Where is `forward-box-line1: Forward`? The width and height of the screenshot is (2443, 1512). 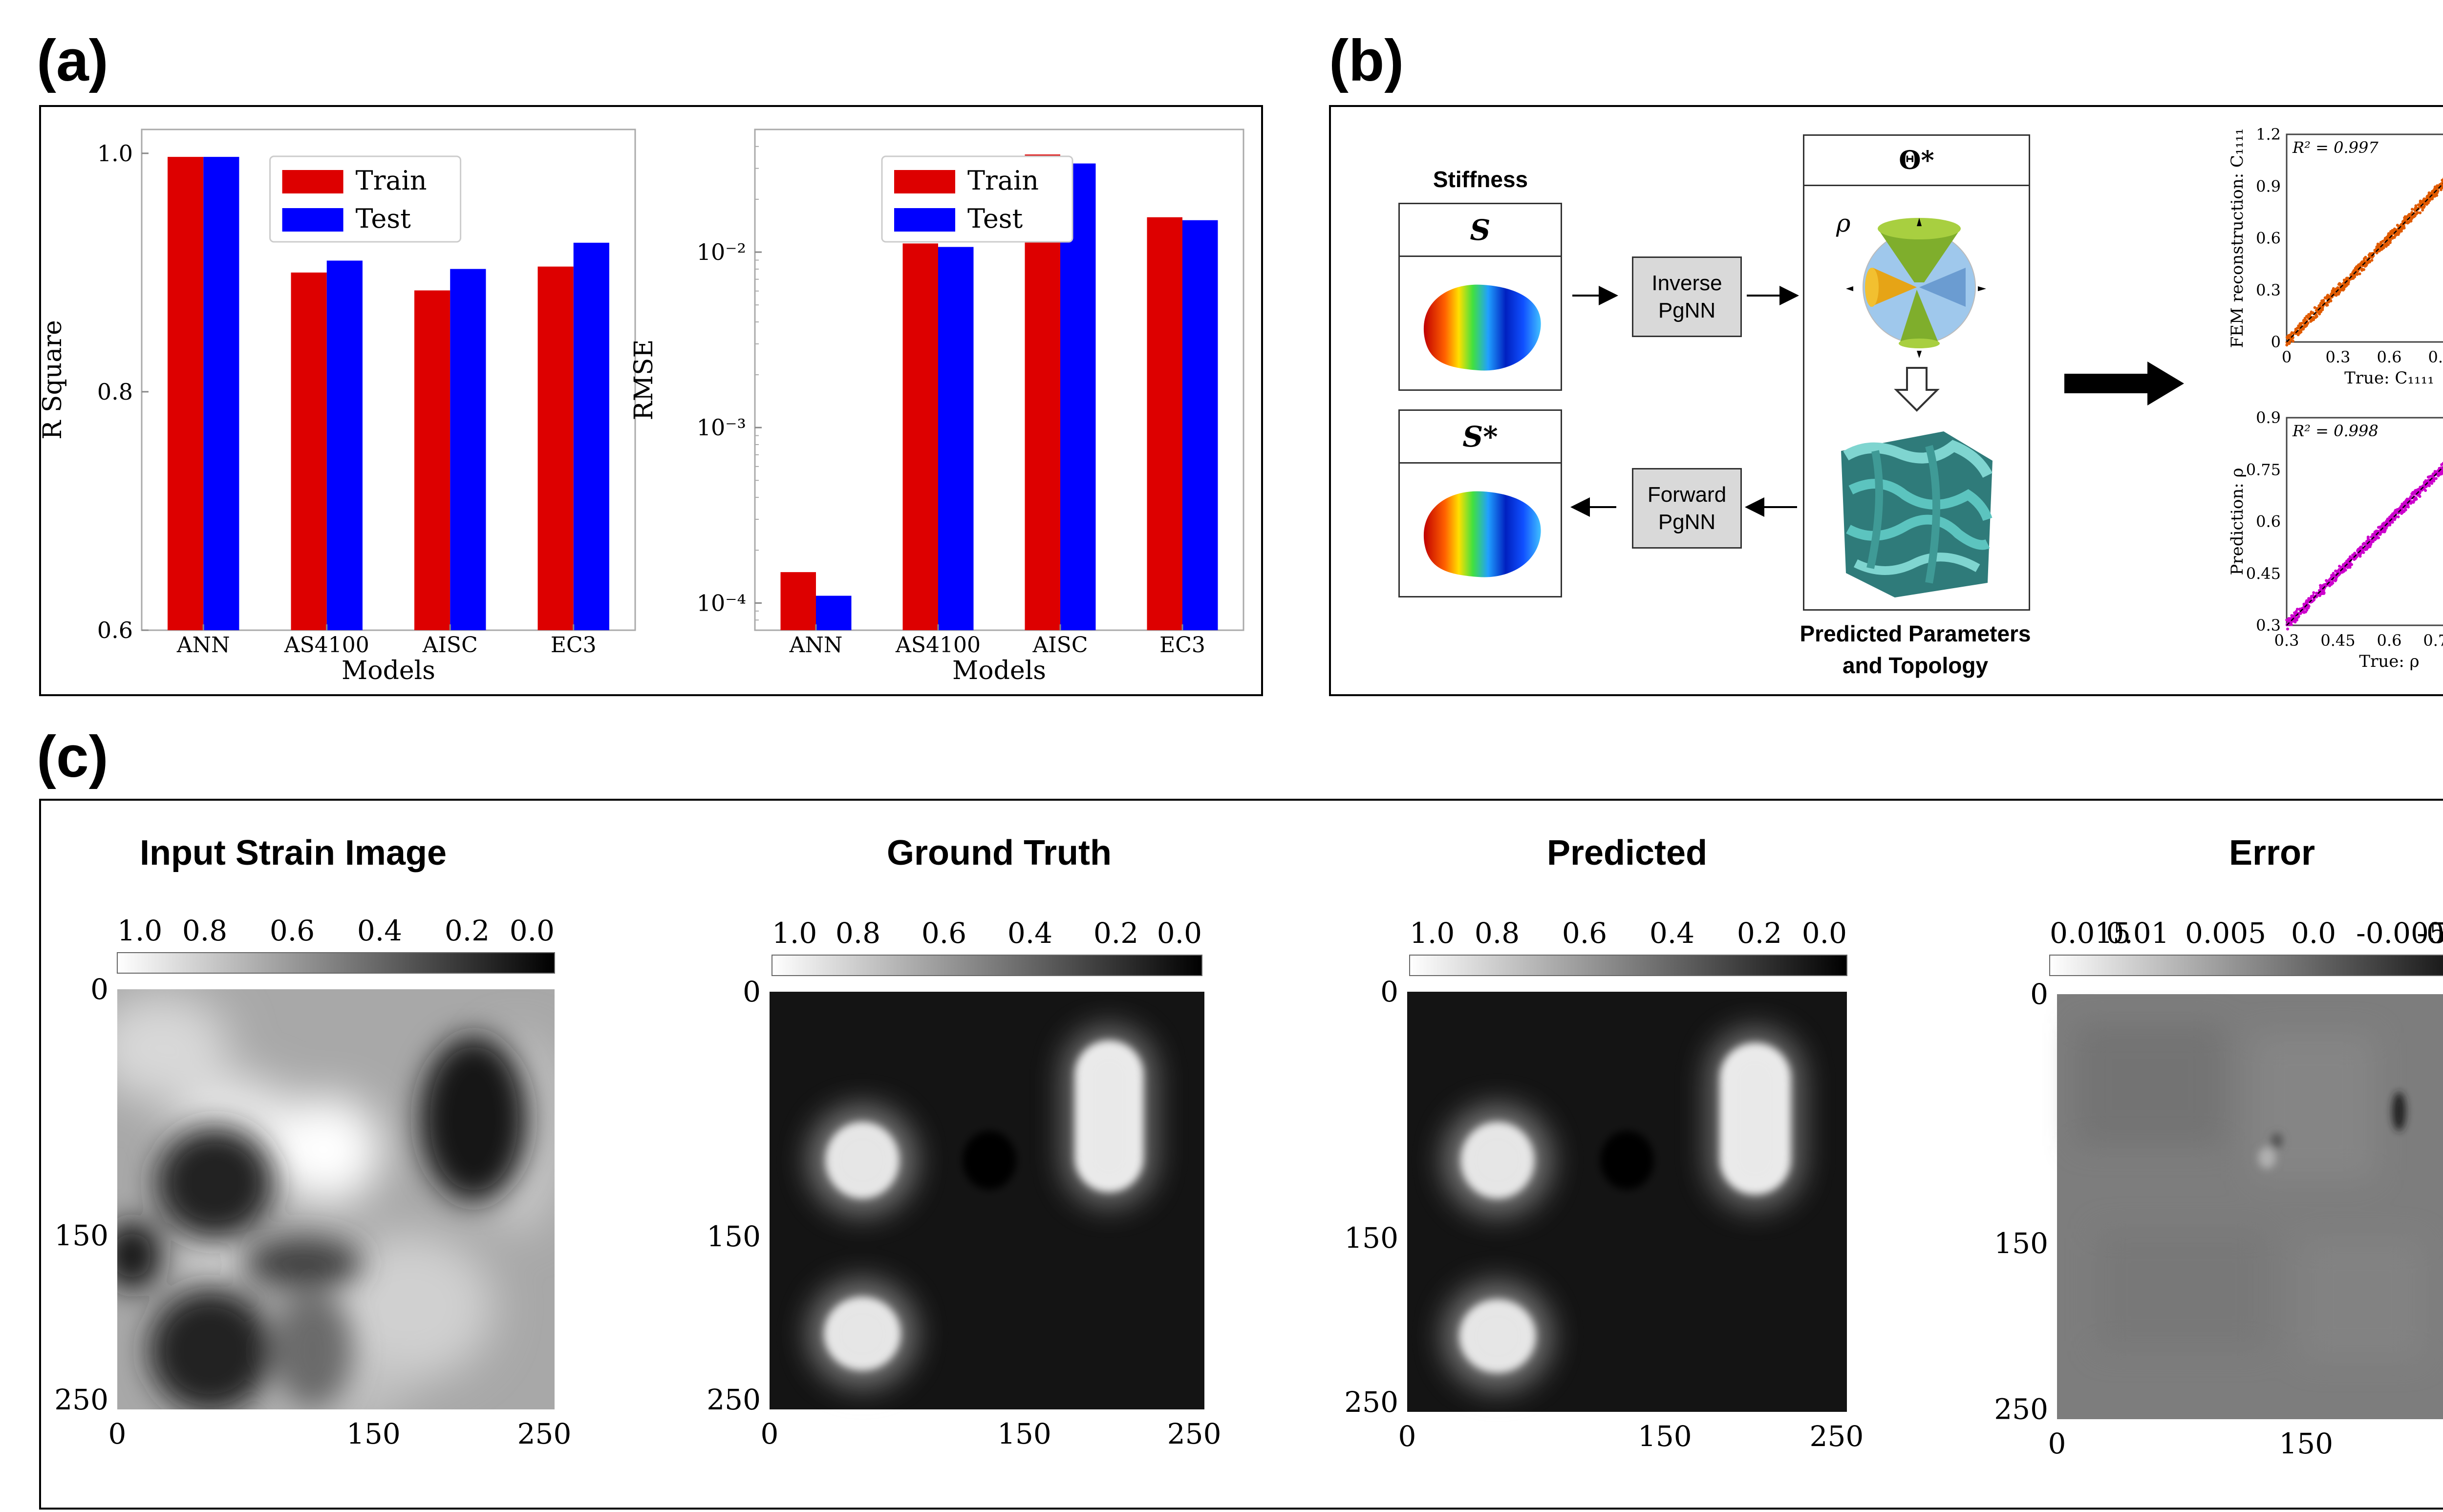 forward-box-line1: Forward is located at coordinates (1687, 495).